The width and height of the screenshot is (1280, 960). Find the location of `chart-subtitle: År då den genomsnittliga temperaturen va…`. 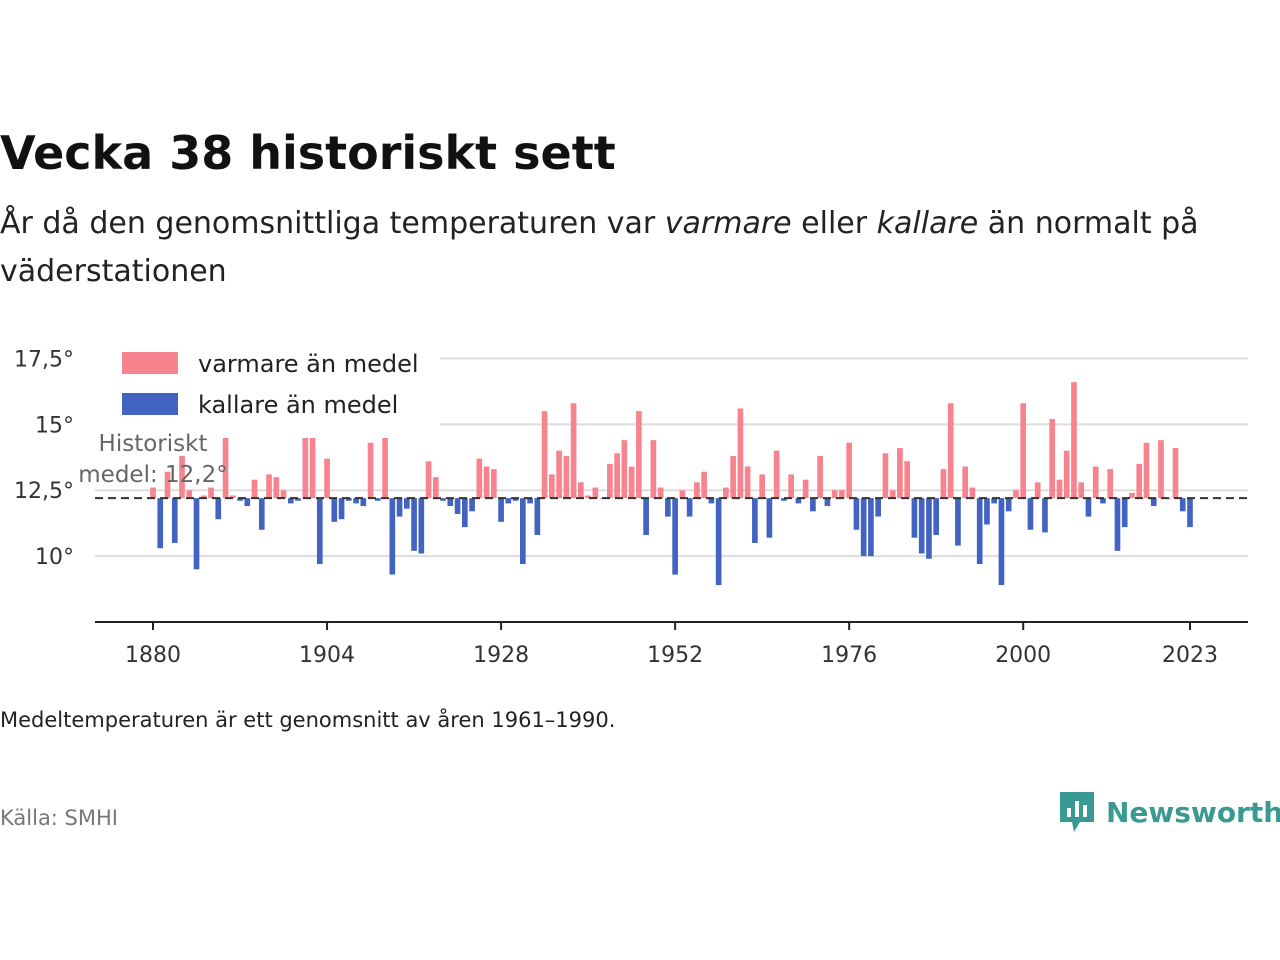

chart-subtitle: År då den genomsnittliga temperaturen va… is located at coordinates (620, 248).